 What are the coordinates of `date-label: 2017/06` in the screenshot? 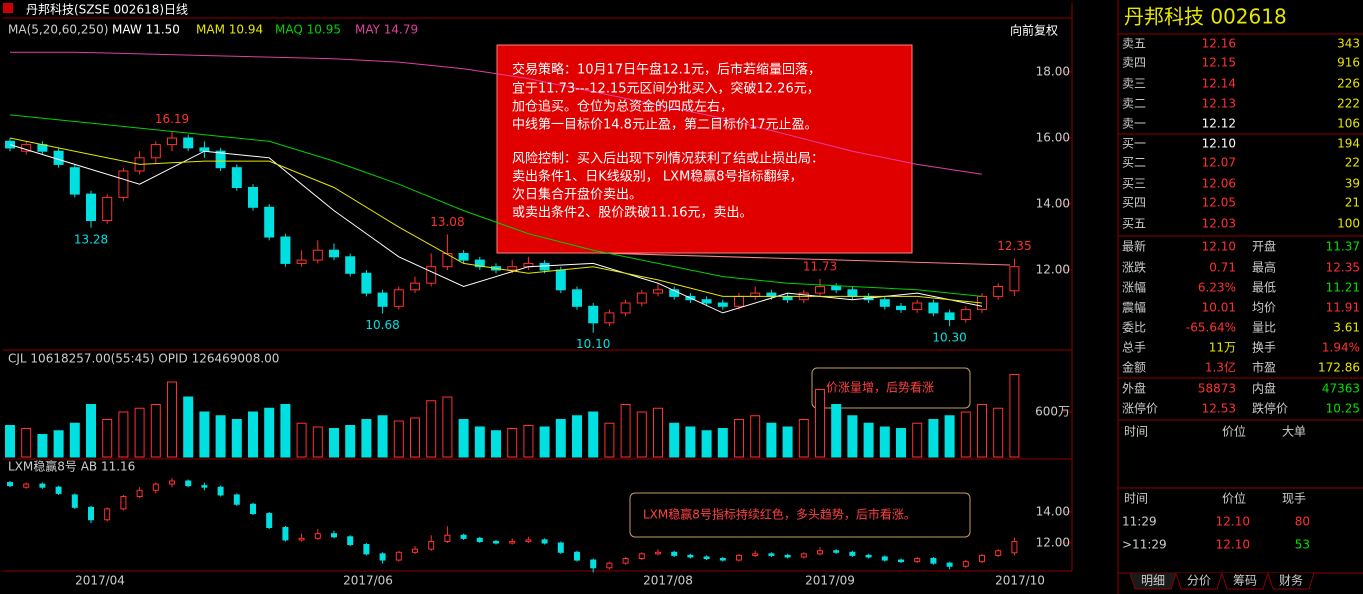 It's located at (368, 581).